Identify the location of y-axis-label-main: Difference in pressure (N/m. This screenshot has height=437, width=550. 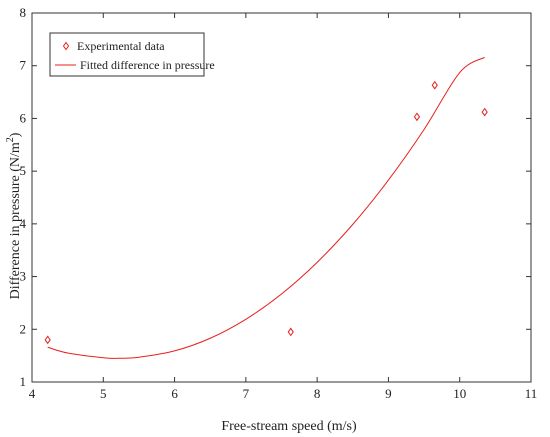
(15, 220).